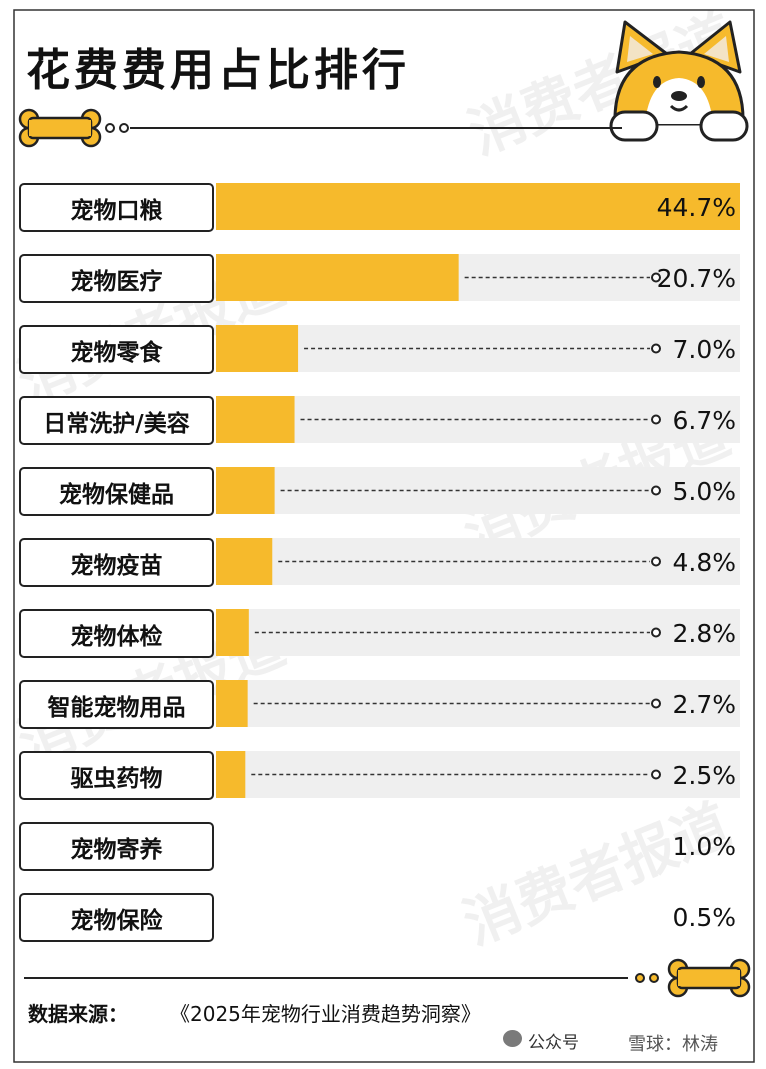 The width and height of the screenshot is (766, 1069). I want to click on data-label: 7.0%, so click(704, 349).